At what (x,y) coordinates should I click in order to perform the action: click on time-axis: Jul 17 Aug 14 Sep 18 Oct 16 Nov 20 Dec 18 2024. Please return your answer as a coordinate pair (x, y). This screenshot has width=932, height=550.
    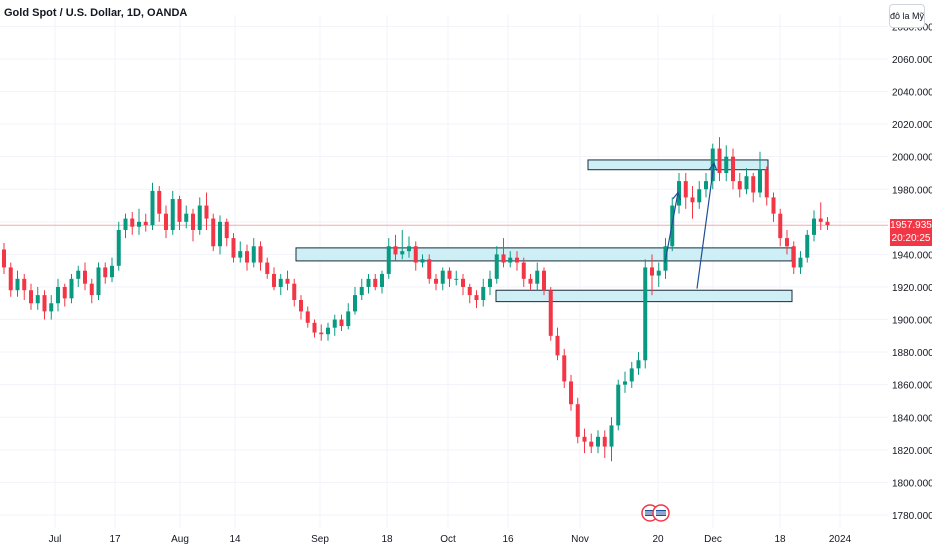
    Looking at the image, I should click on (450, 539).